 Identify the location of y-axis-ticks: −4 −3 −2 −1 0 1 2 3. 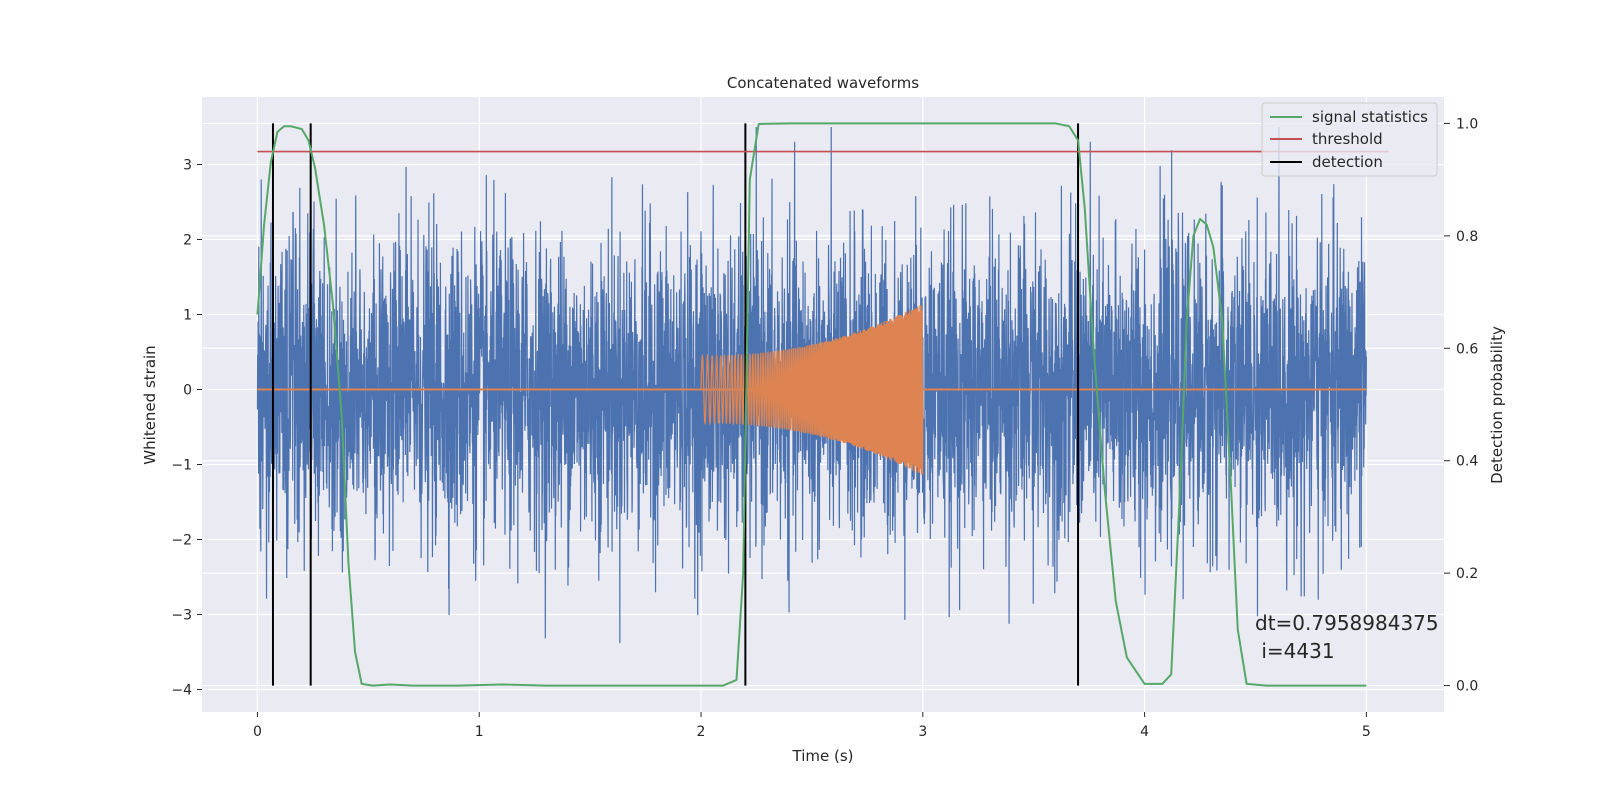
(186, 428).